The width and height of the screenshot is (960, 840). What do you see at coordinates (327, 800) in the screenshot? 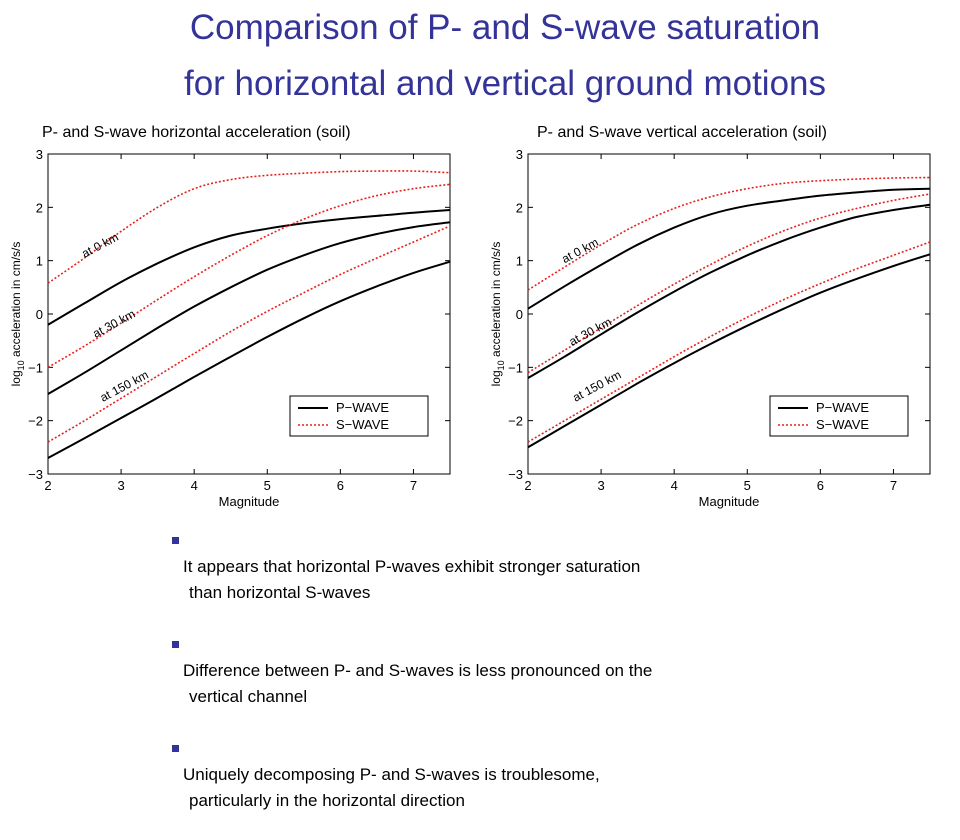
I see `bullet-text-line: particularly in the horizontal direction` at bounding box center [327, 800].